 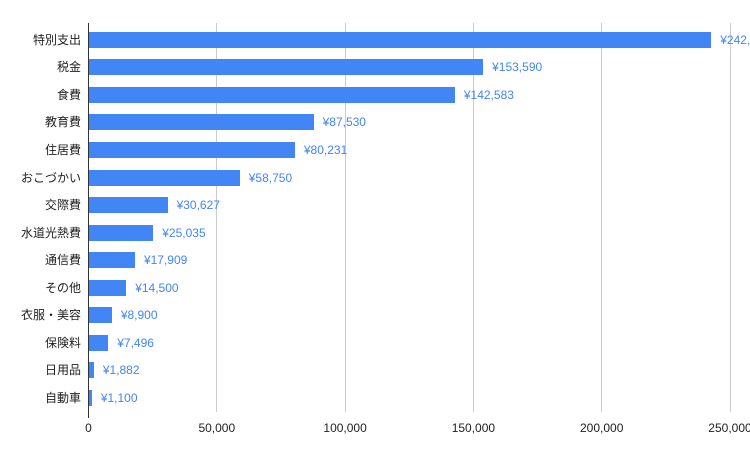 What do you see at coordinates (517, 67) in the screenshot?
I see `bar-value-label: ¥153,590` at bounding box center [517, 67].